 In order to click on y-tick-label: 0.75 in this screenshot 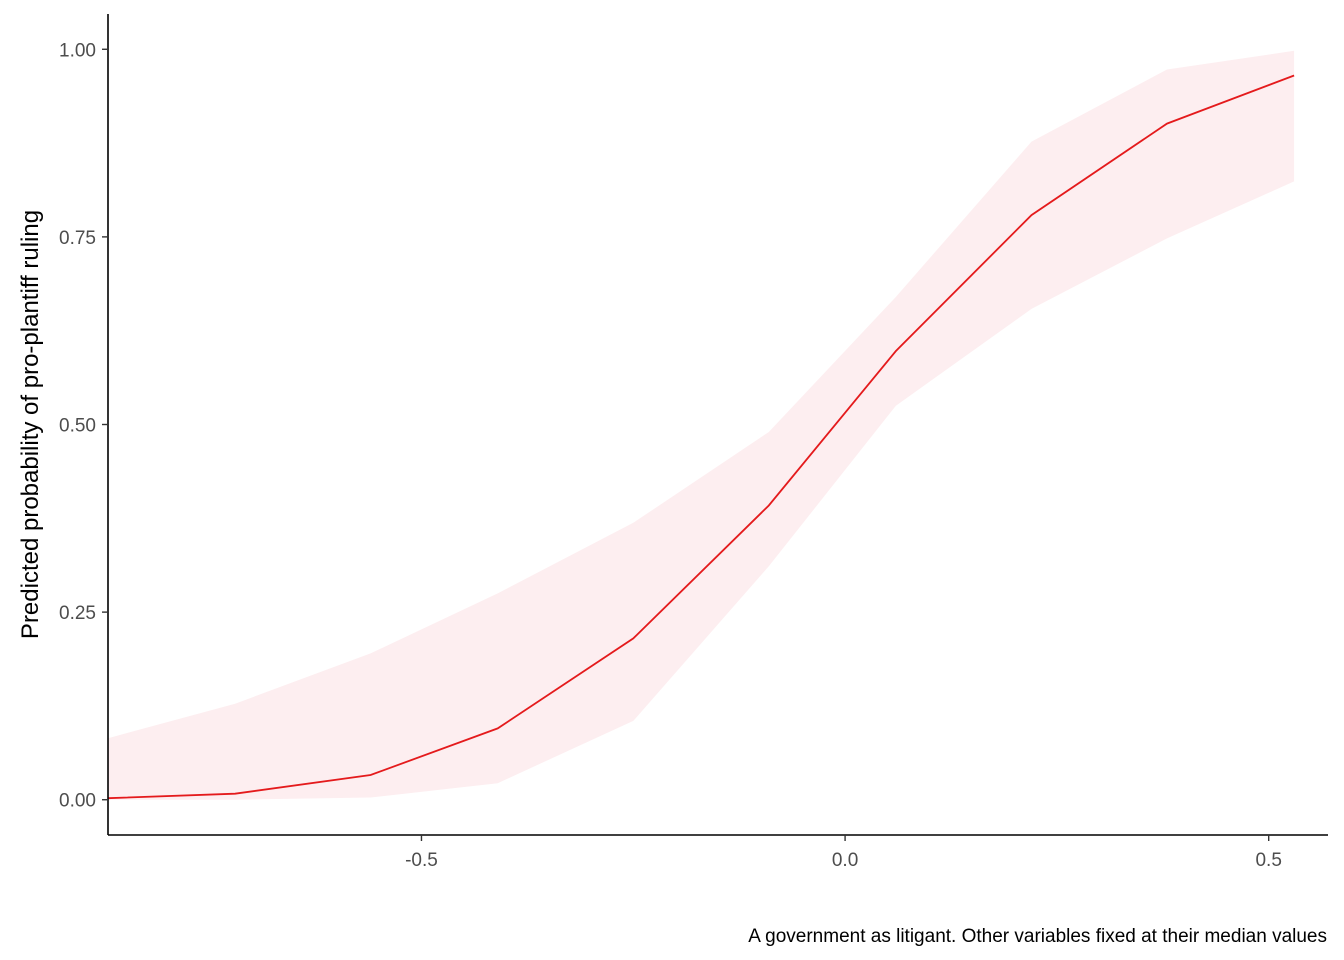, I will do `click(77, 238)`.